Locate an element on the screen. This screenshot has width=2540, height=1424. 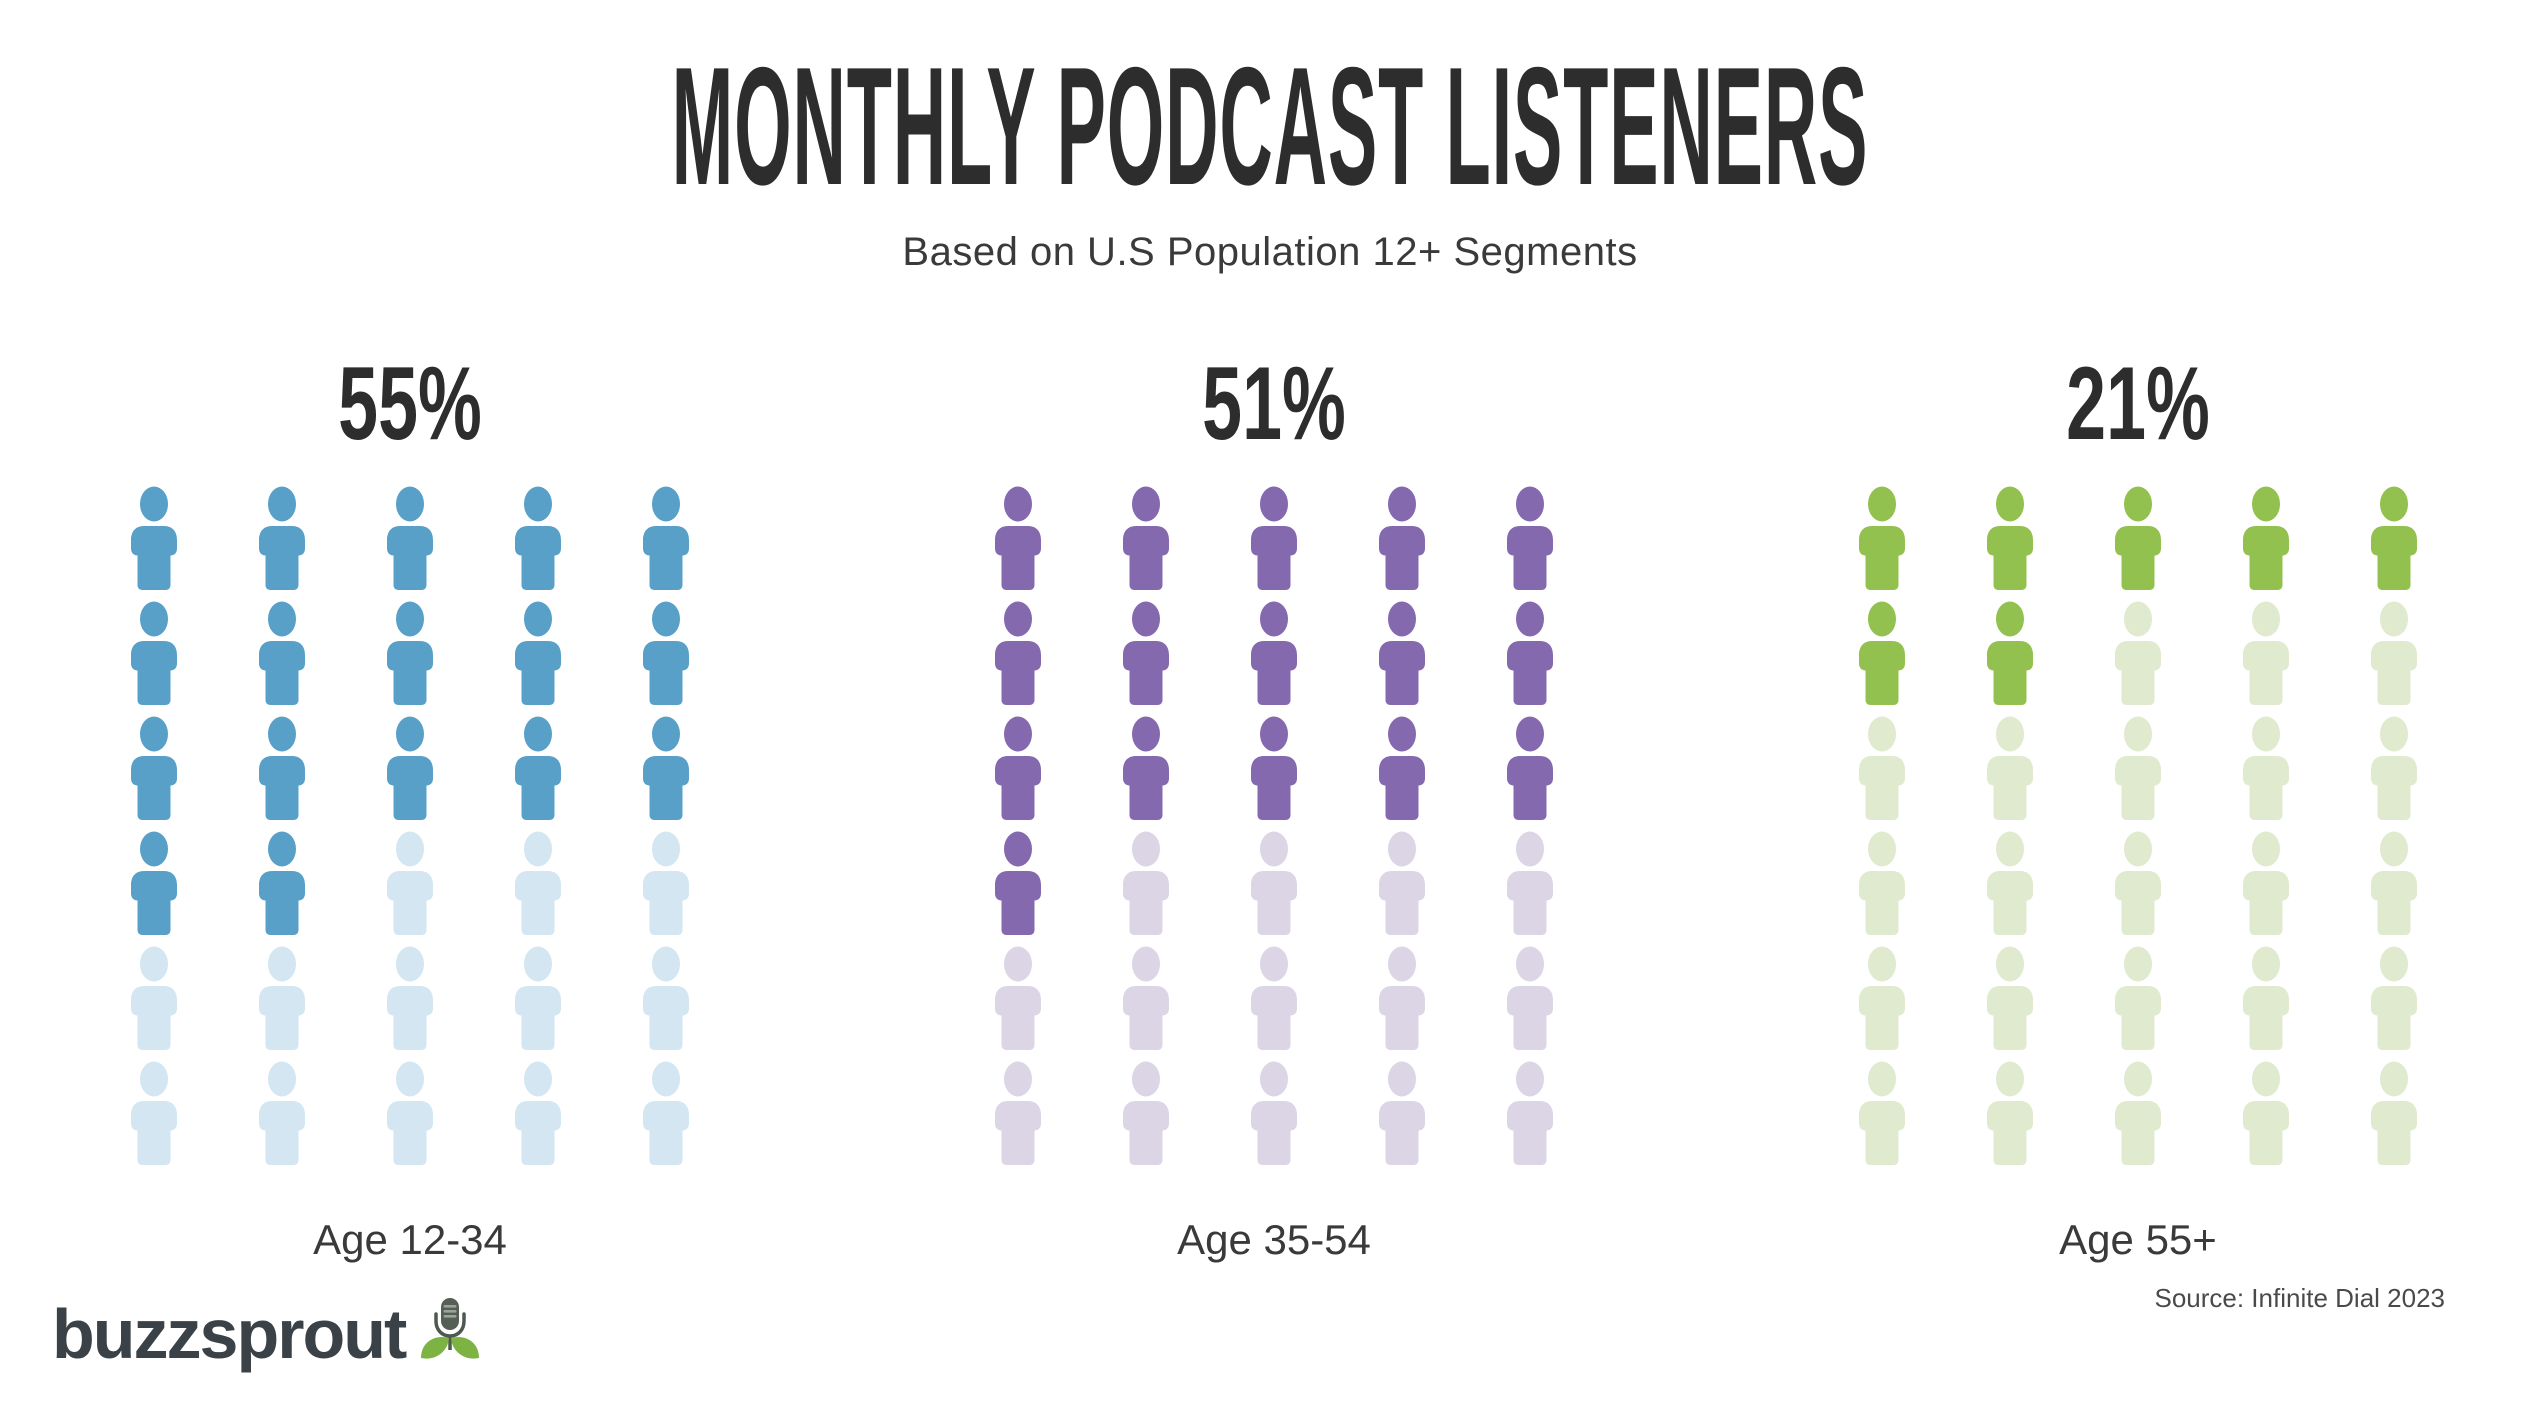
buzzsprout-wordmark: buzzsprout is located at coordinates (229, 1334).